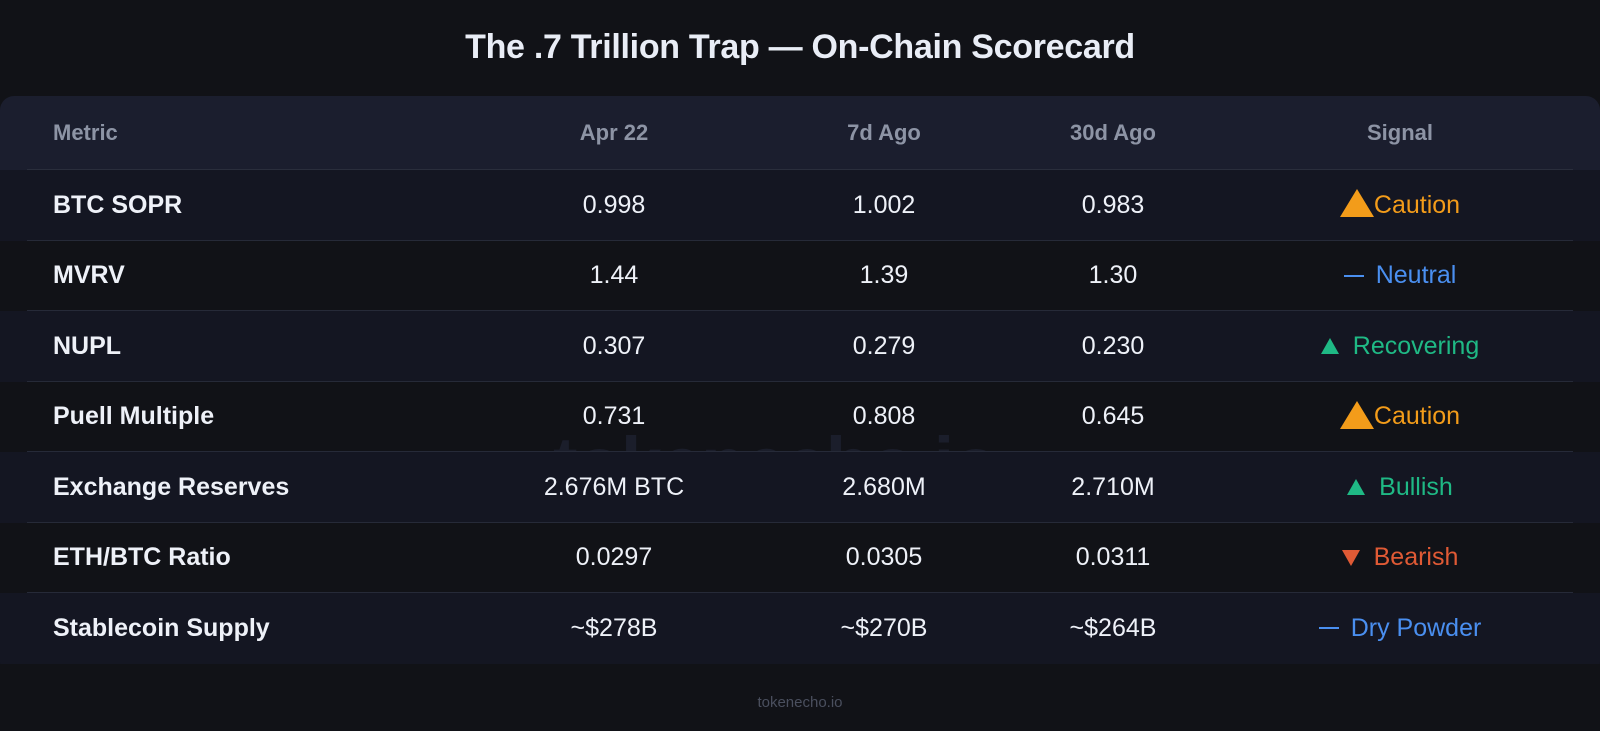 Image resolution: width=1600 pixels, height=731 pixels. What do you see at coordinates (614, 416) in the screenshot?
I see `value-apr22: 0.731` at bounding box center [614, 416].